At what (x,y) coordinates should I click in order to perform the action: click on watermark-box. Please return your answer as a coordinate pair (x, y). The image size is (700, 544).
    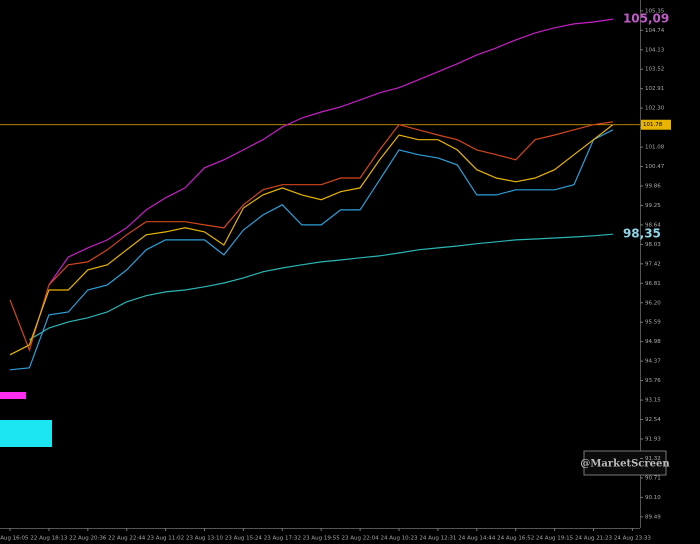
    Looking at the image, I should click on (625, 463).